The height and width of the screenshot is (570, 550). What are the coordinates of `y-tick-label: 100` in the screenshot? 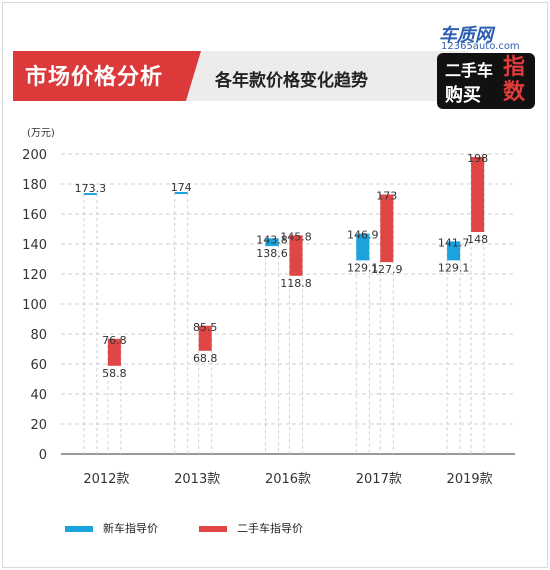 It's located at (34, 305).